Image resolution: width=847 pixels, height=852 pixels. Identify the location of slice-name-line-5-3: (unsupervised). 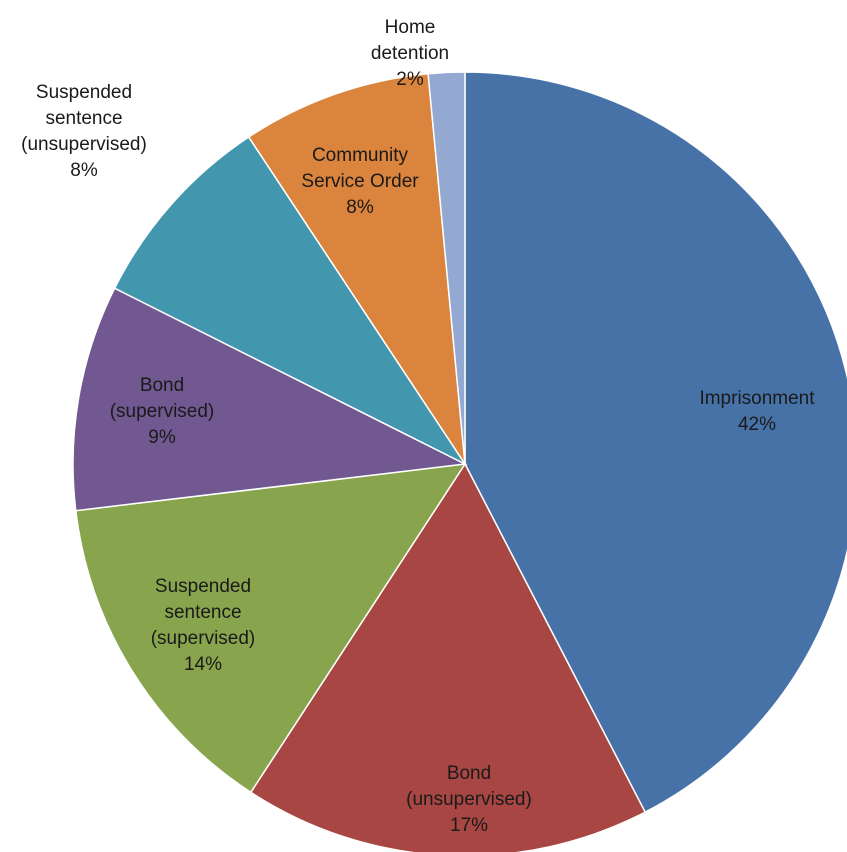
(84, 144).